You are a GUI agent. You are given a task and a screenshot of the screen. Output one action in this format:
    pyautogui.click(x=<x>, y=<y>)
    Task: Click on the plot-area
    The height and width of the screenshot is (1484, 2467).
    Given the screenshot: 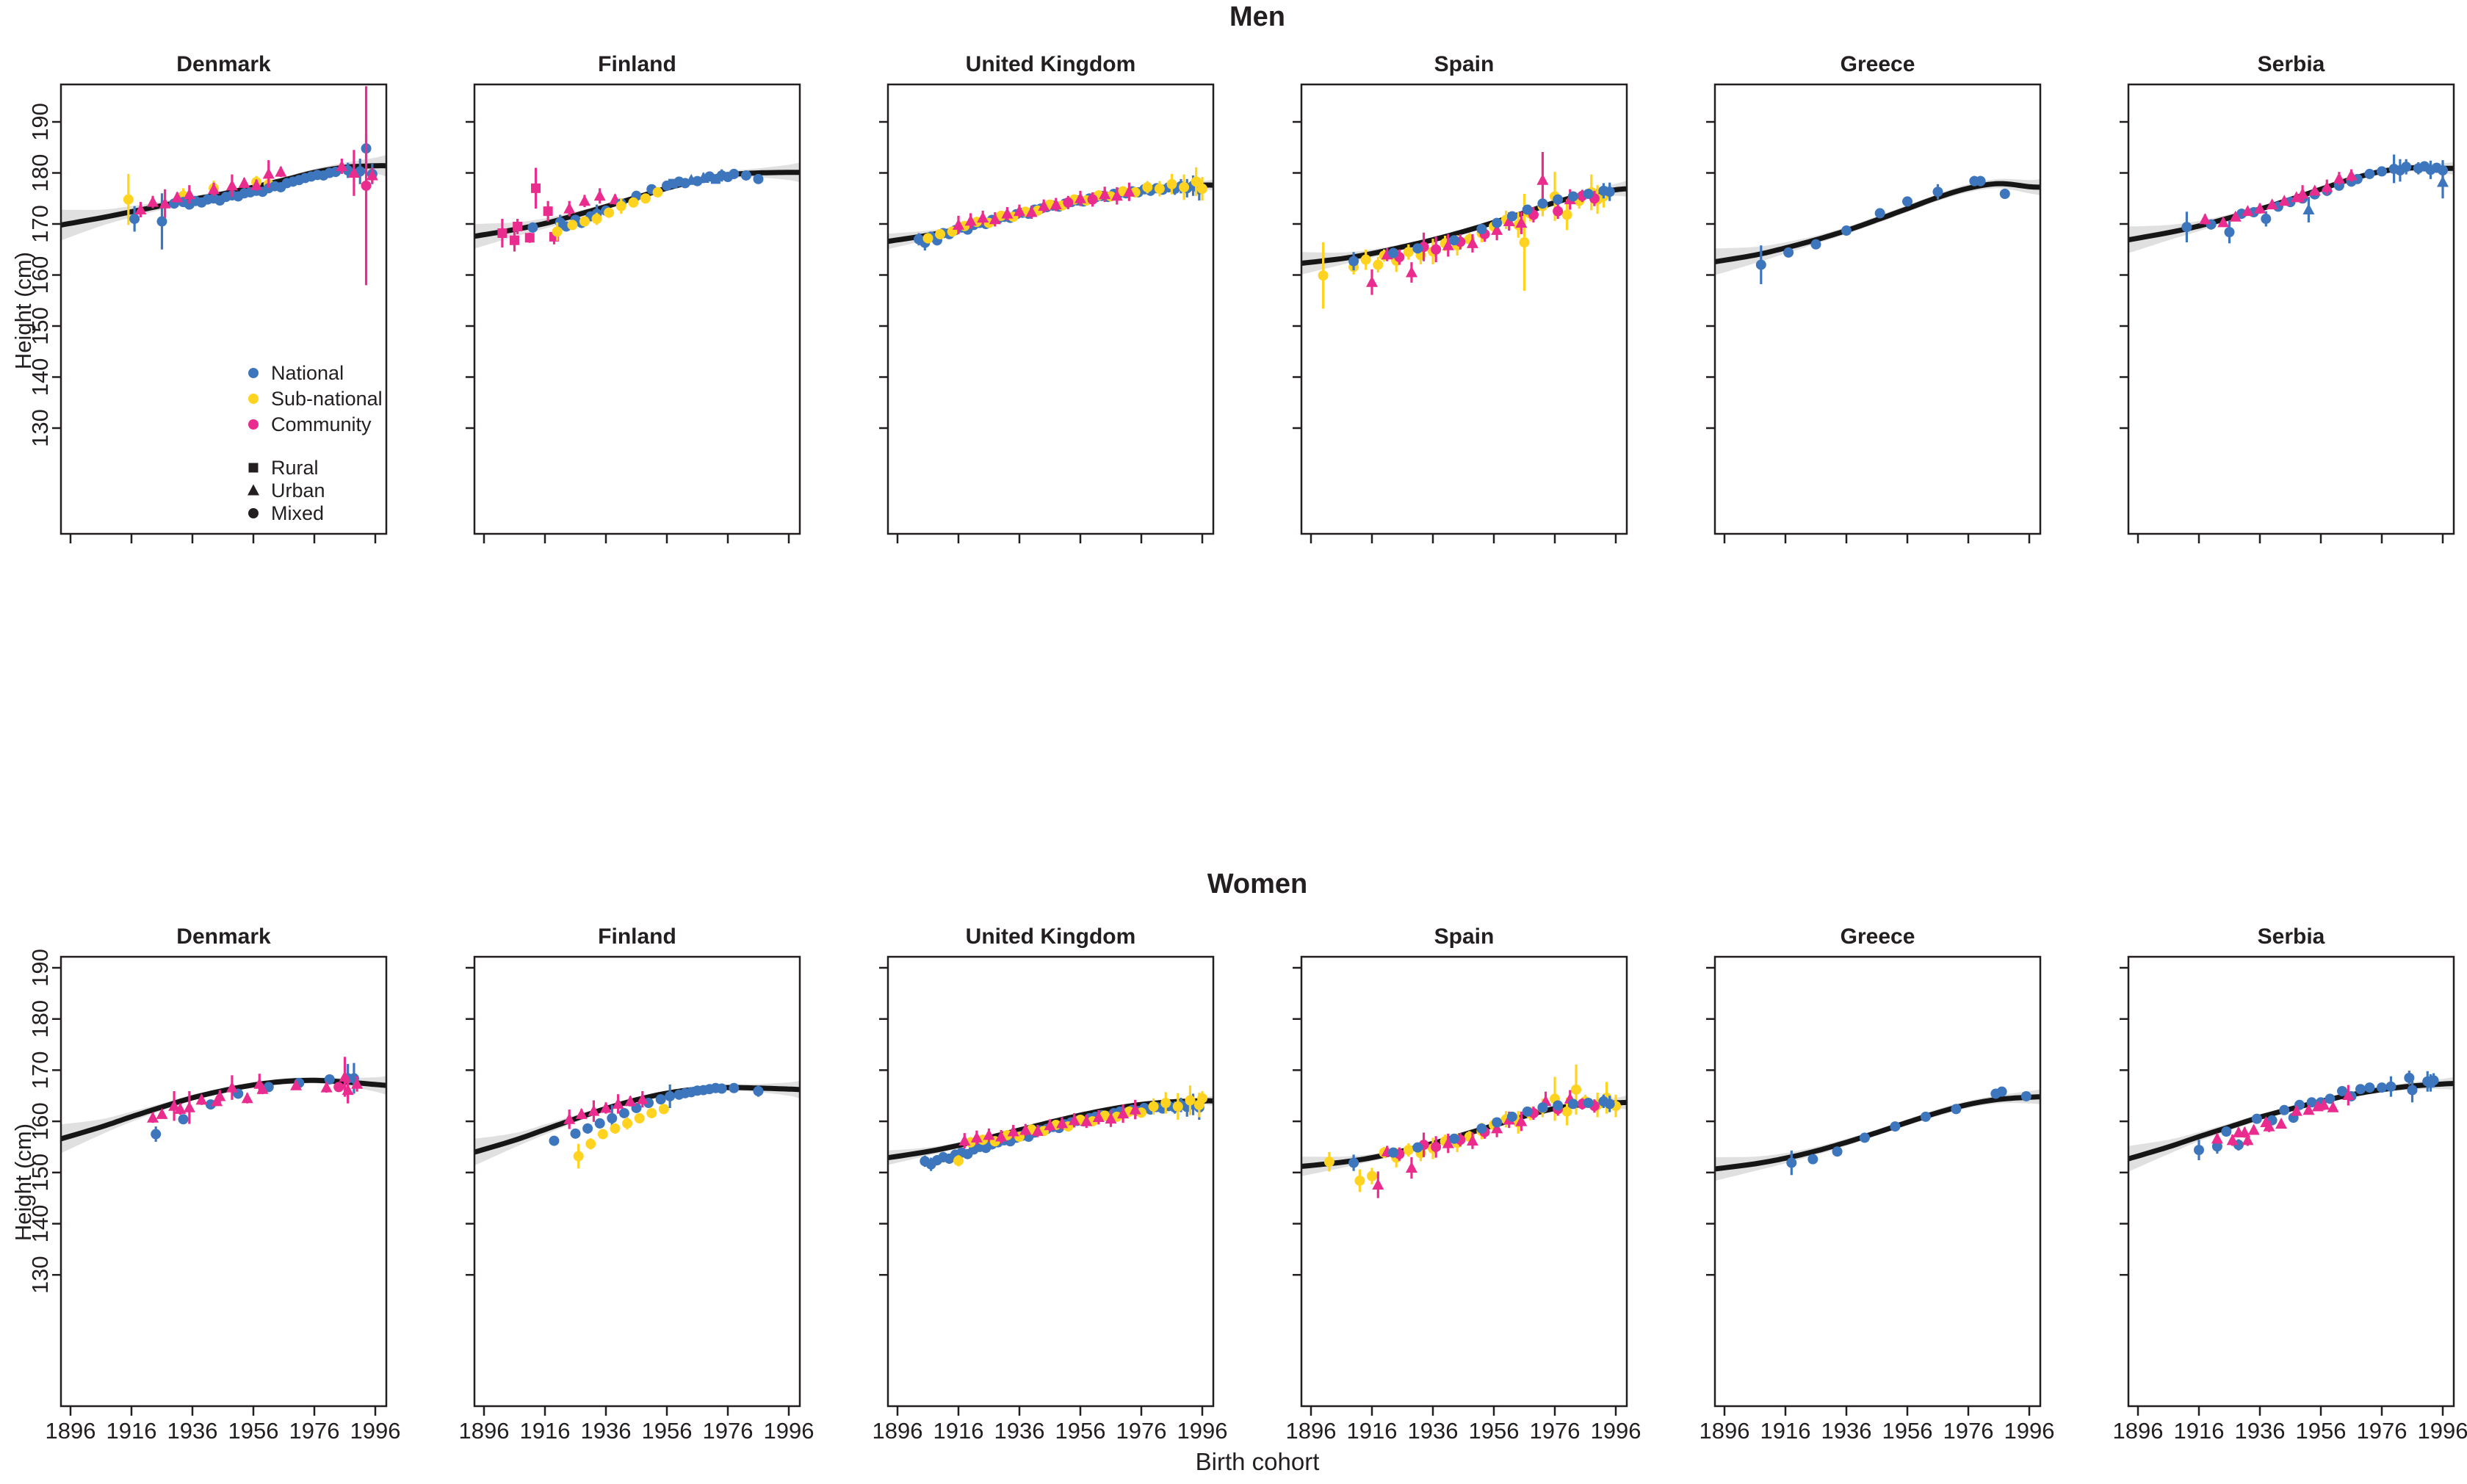 What is the action you would take?
    pyautogui.click(x=2291, y=1121)
    